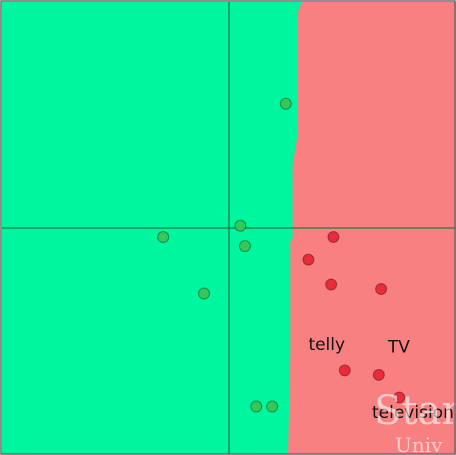  What do you see at coordinates (398, 347) in the screenshot?
I see `annotation-tv: TV` at bounding box center [398, 347].